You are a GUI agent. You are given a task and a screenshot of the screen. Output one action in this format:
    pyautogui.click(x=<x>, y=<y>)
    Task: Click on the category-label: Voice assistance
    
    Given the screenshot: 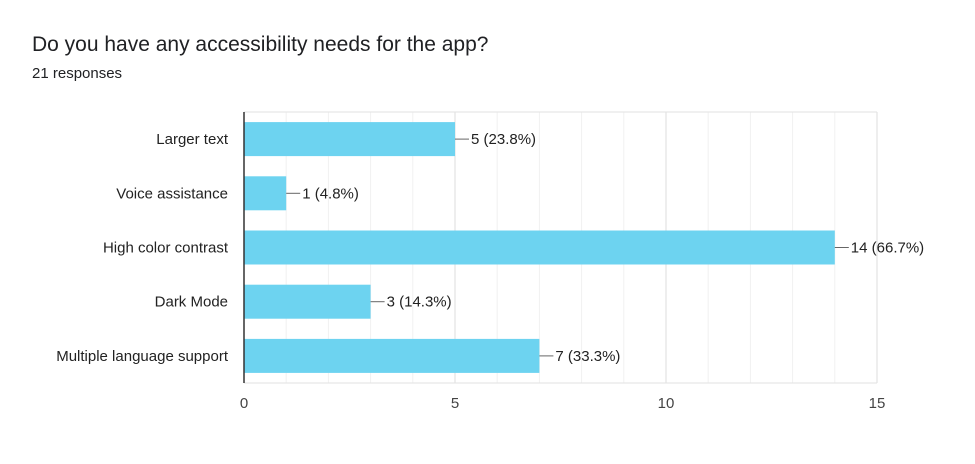 What is the action you would take?
    pyautogui.click(x=172, y=193)
    